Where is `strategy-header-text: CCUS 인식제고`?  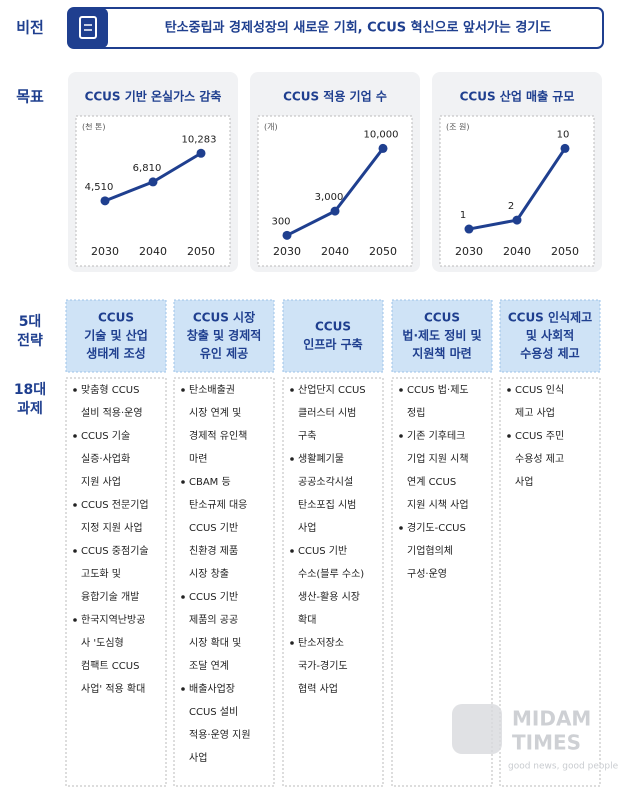
strategy-header-text: CCUS 인식제고 is located at coordinates (550, 317).